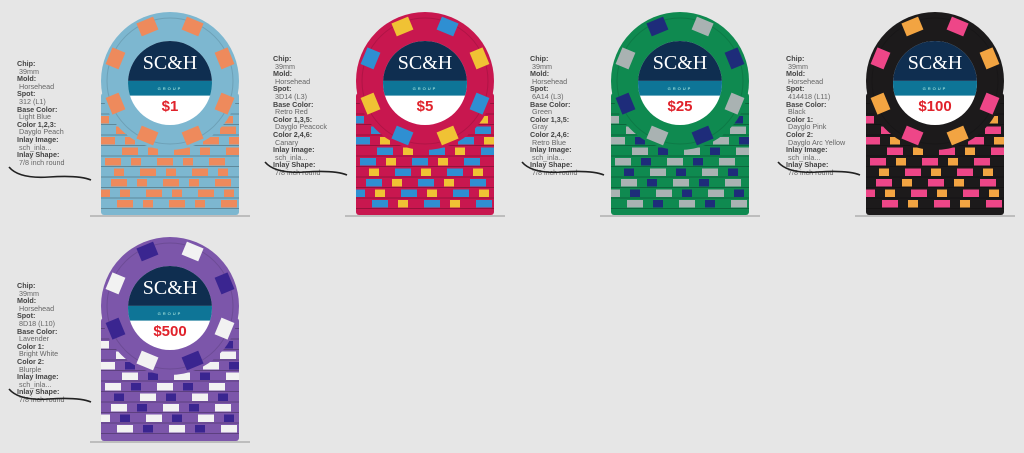  Describe the element at coordinates (34, 339) in the screenshot. I see `spec-value: Lavender` at that location.